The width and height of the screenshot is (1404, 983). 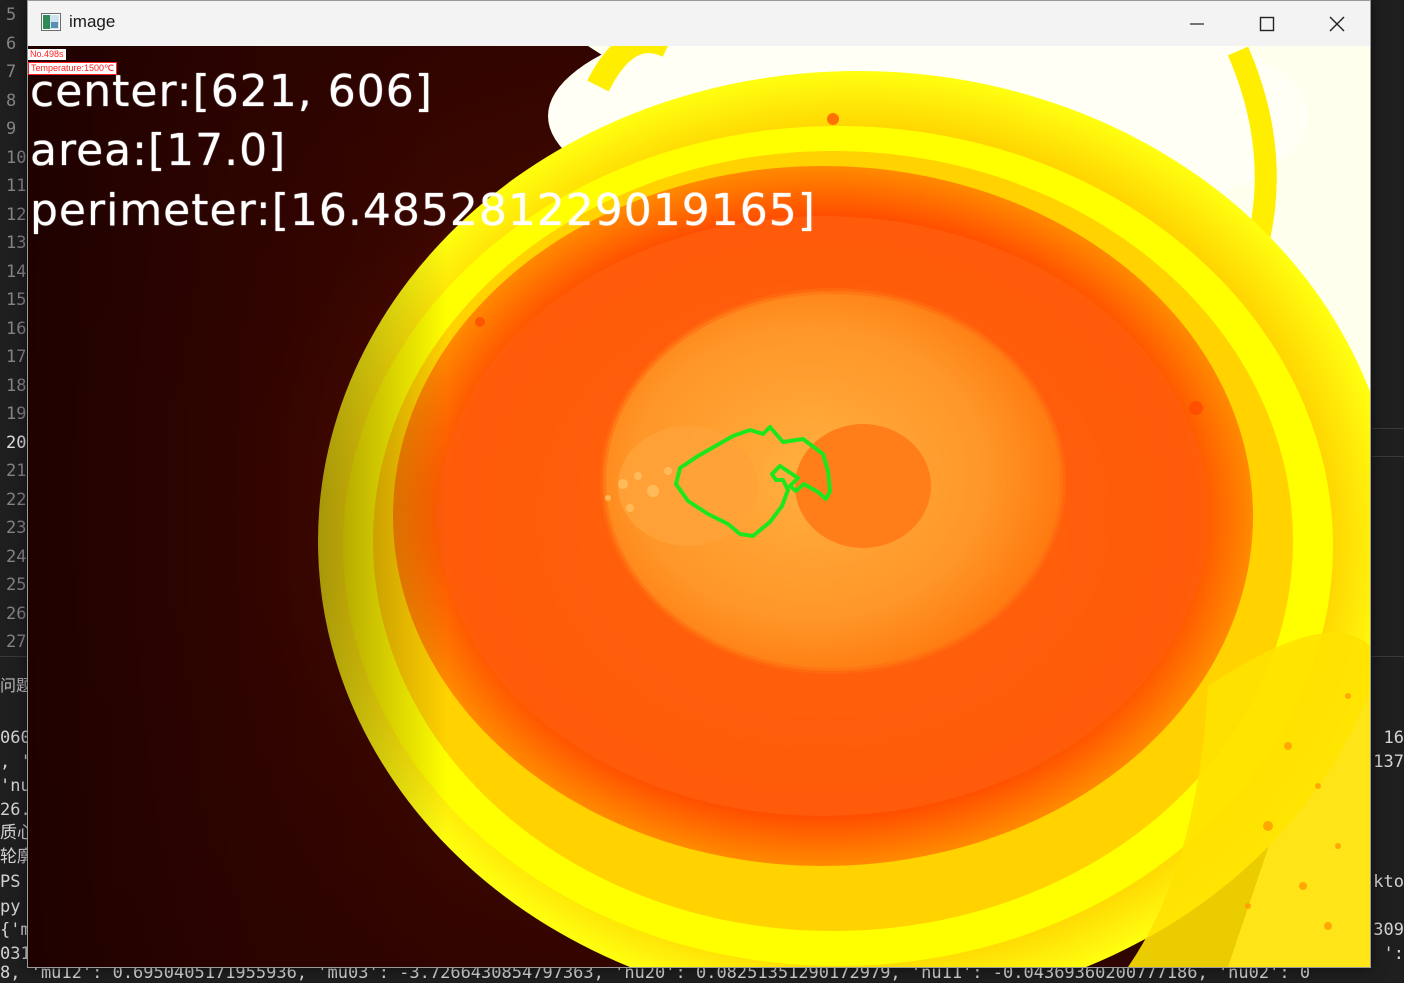 I want to click on line-number: 26, so click(x=16, y=614).